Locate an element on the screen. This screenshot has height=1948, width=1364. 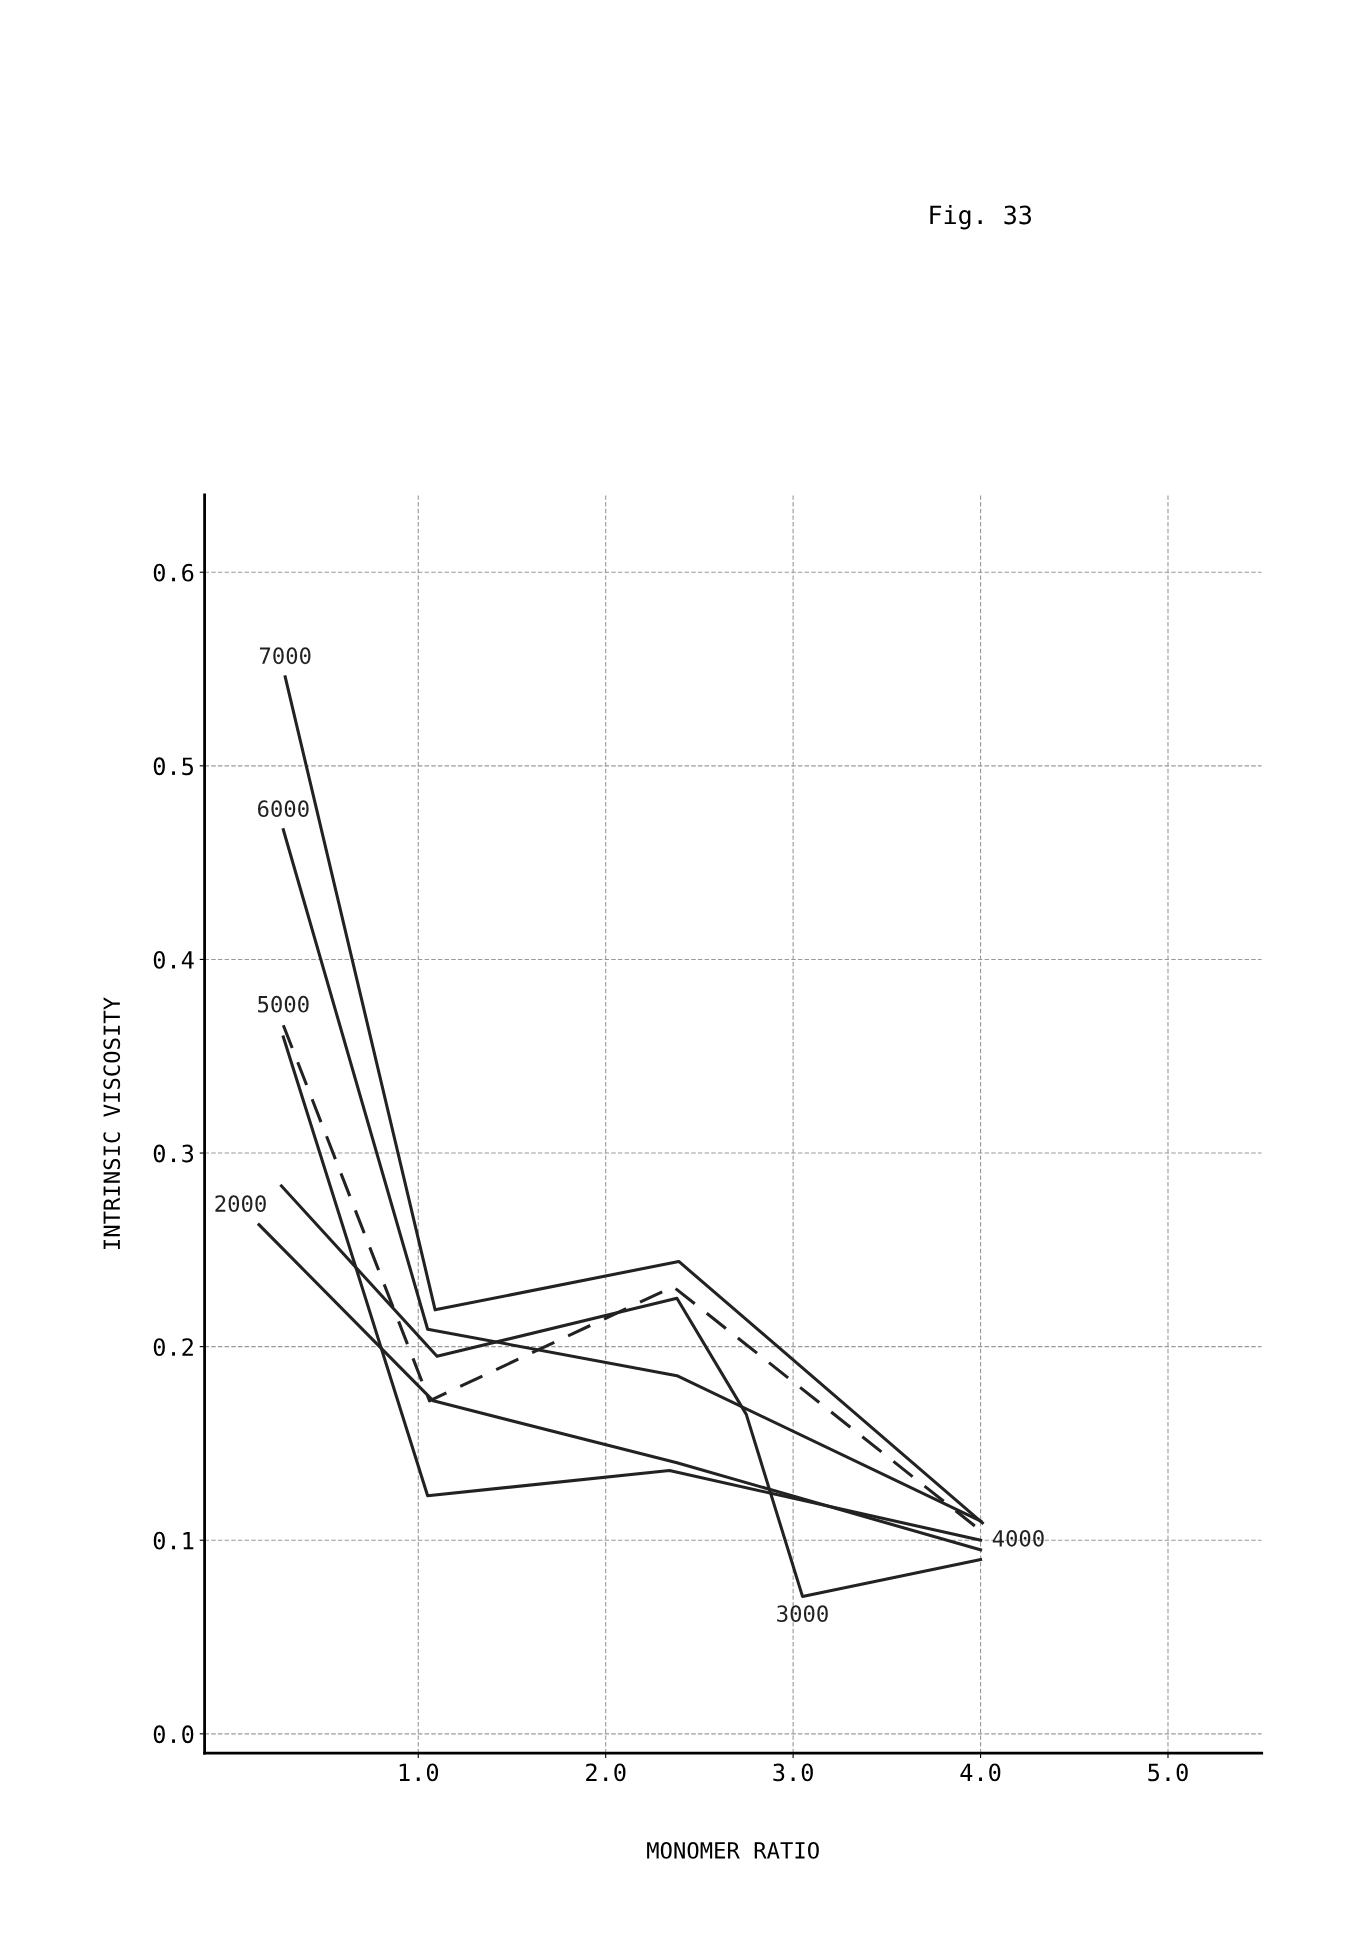
y-tick-label: 0.6 is located at coordinates (173, 572).